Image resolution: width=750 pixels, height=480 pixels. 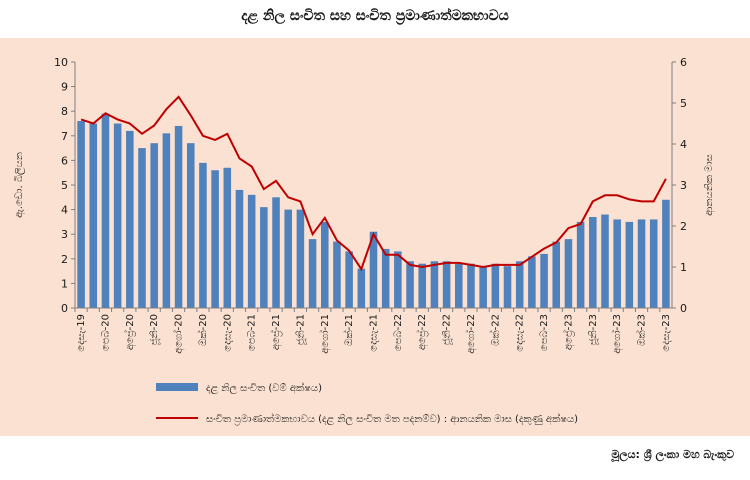 I want to click on x-tick-label-23: ඔක්-23, so click(x=640, y=330).